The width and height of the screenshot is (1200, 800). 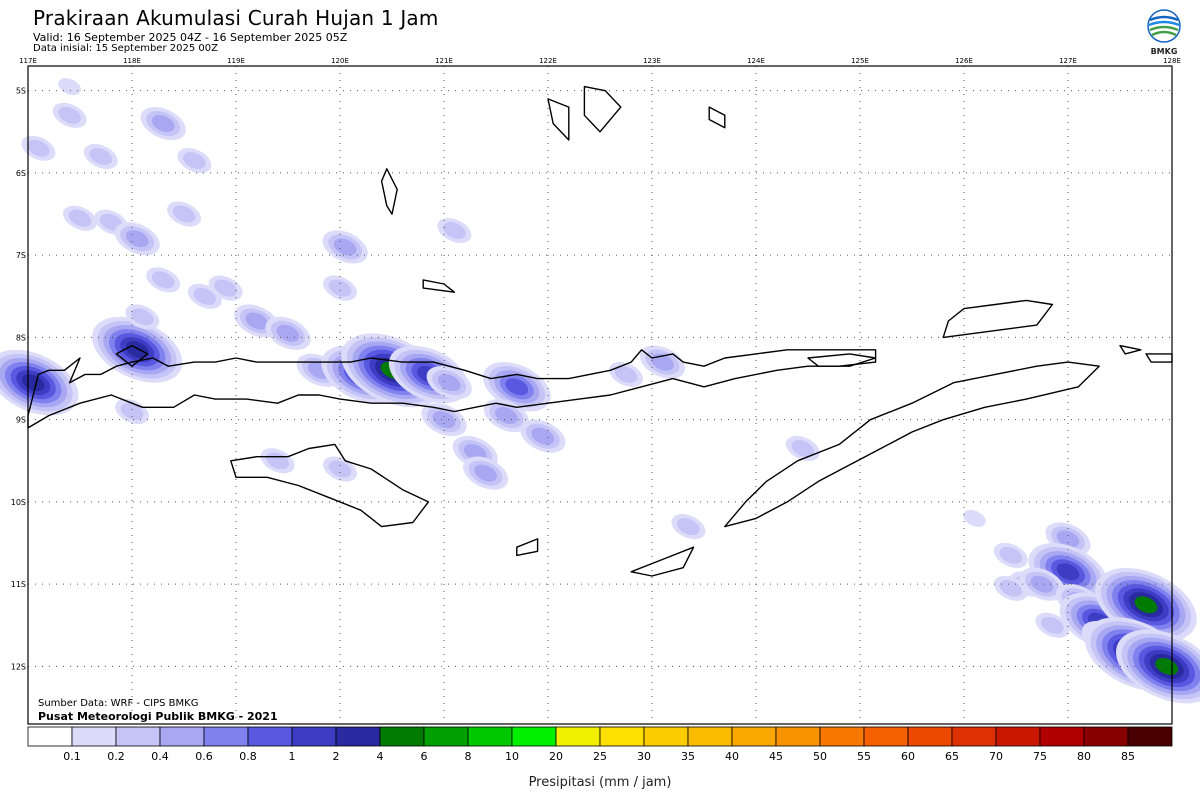 What do you see at coordinates (952, 756) in the screenshot?
I see `colorbar-tick: 65` at bounding box center [952, 756].